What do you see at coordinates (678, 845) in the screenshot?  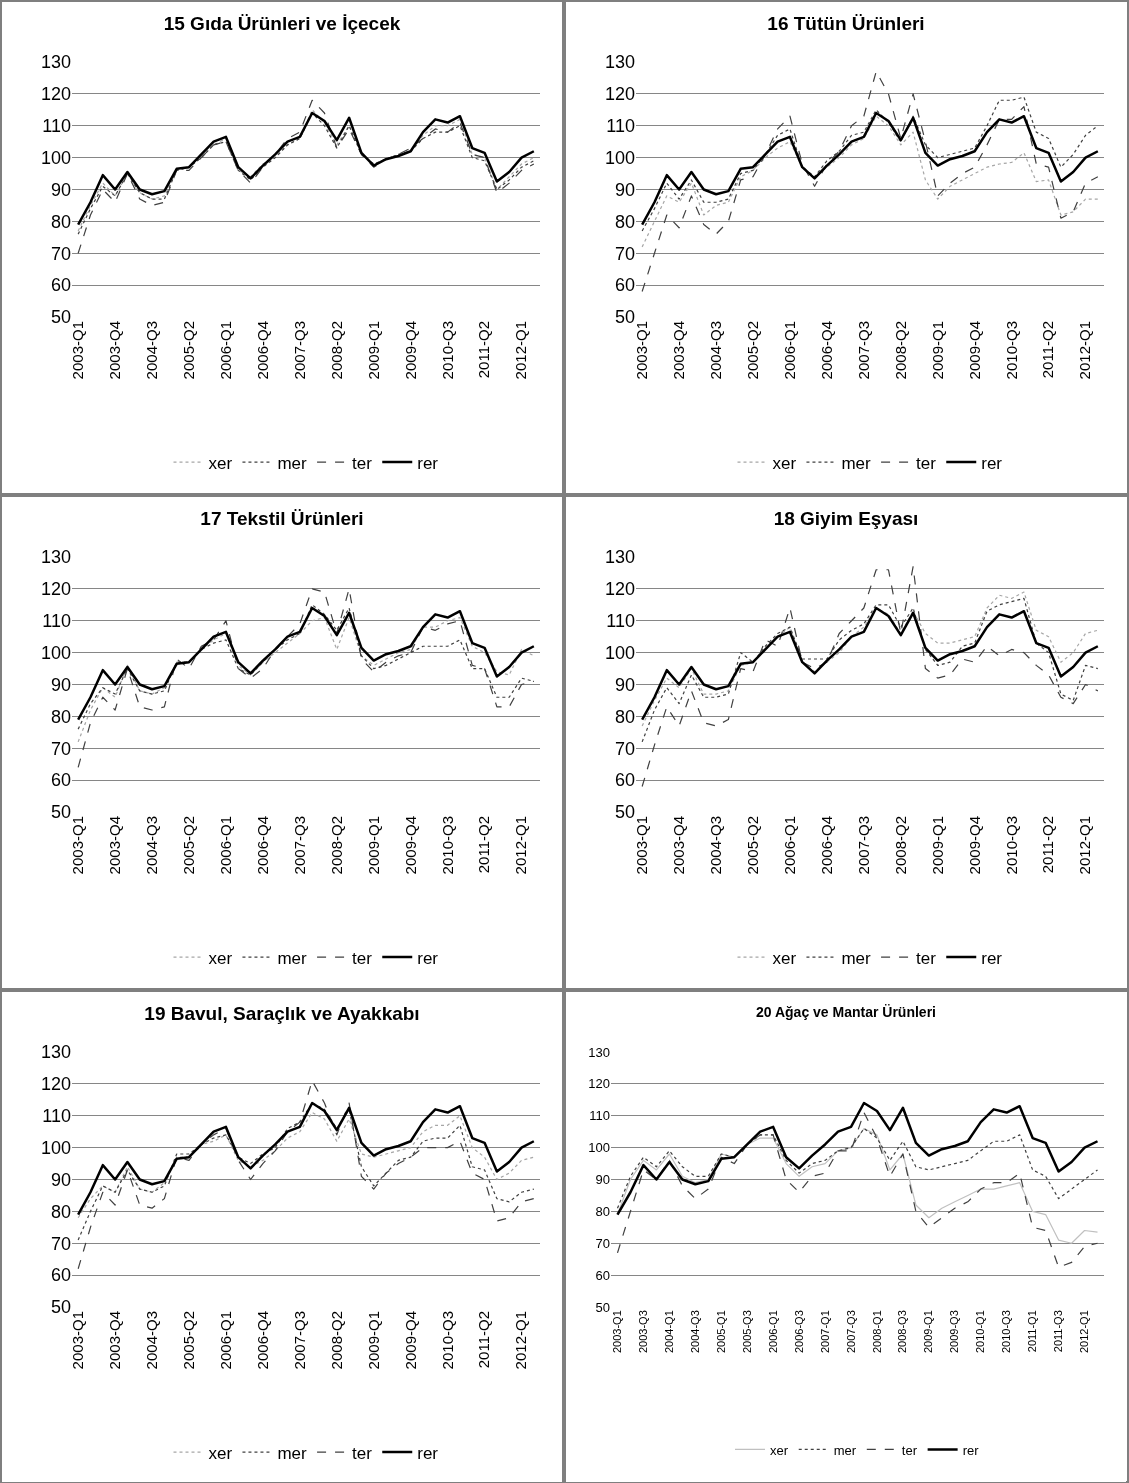 I see `x-tick-label: 2003-Q4` at bounding box center [678, 845].